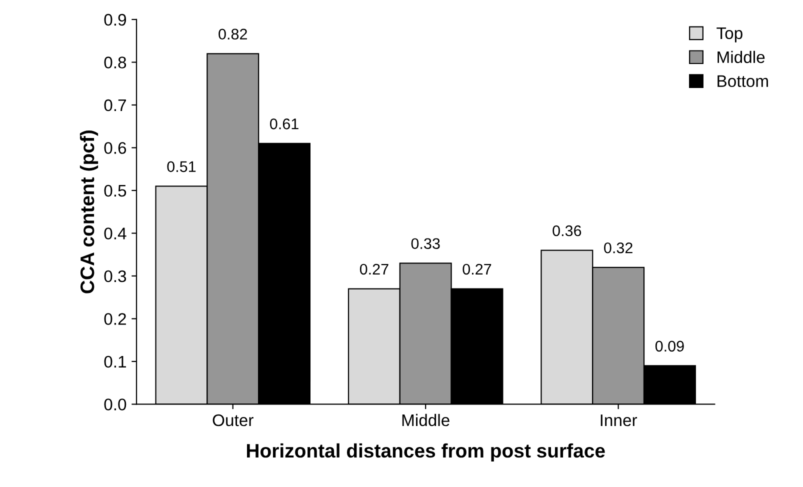 This screenshot has width=803, height=487. What do you see at coordinates (115, 276) in the screenshot?
I see `y-tick-label: 0.3` at bounding box center [115, 276].